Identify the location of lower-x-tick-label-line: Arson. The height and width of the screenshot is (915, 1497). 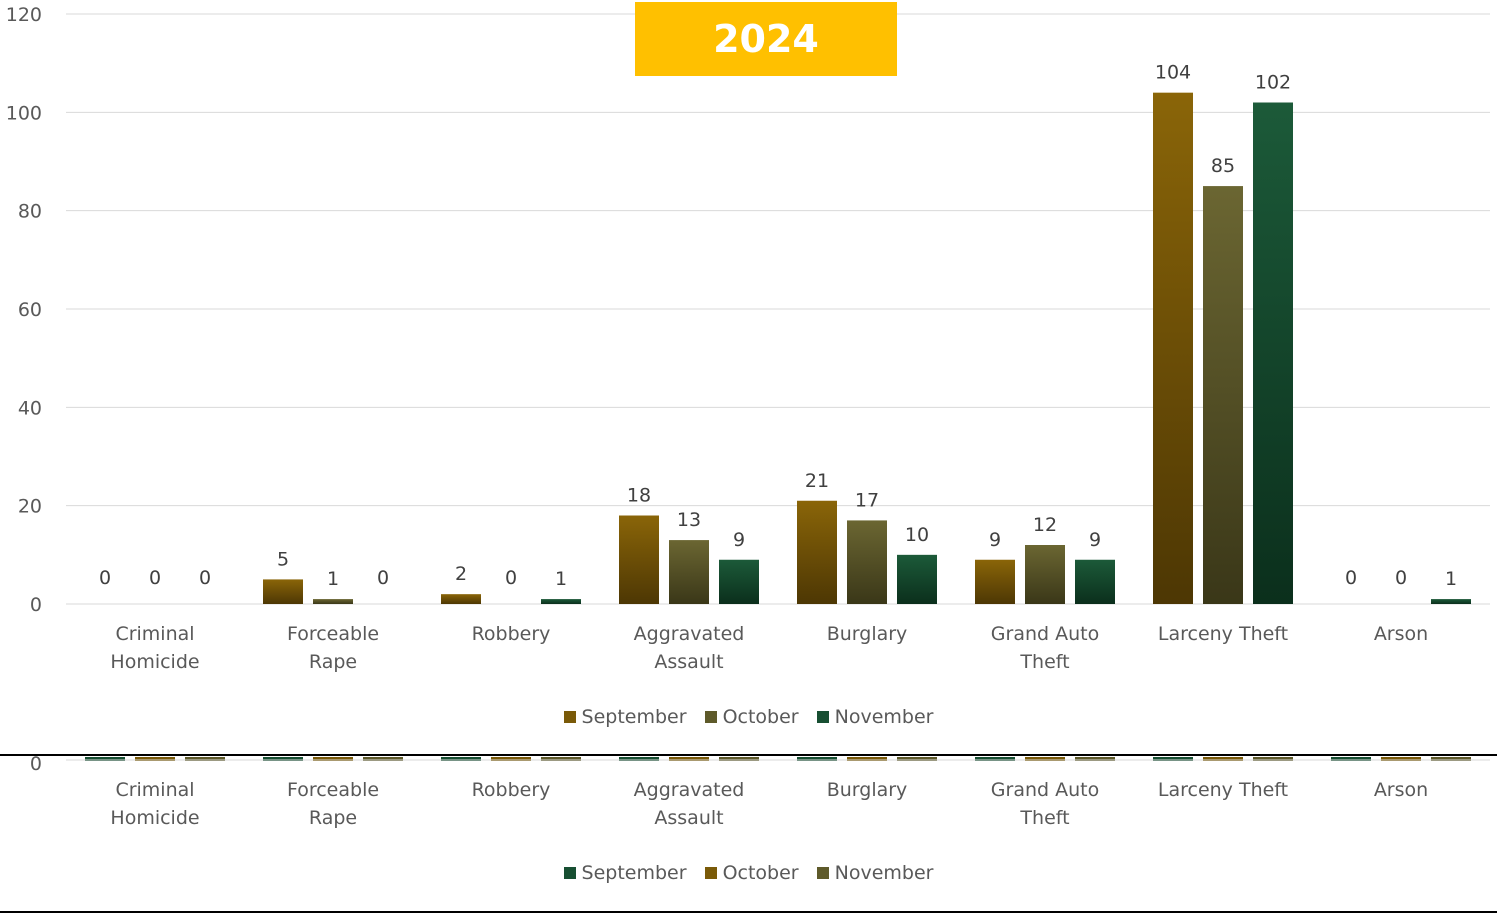
(1401, 790).